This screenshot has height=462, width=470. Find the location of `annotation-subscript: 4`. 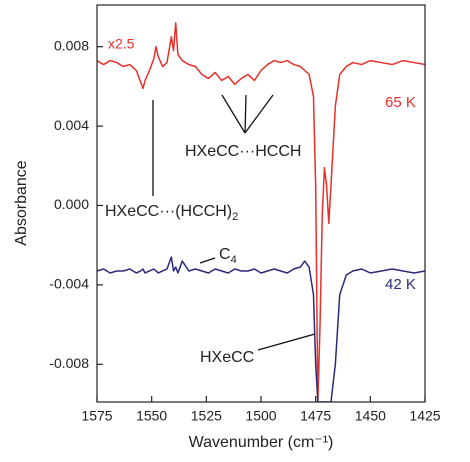

annotation-subscript: 4 is located at coordinates (234, 260).